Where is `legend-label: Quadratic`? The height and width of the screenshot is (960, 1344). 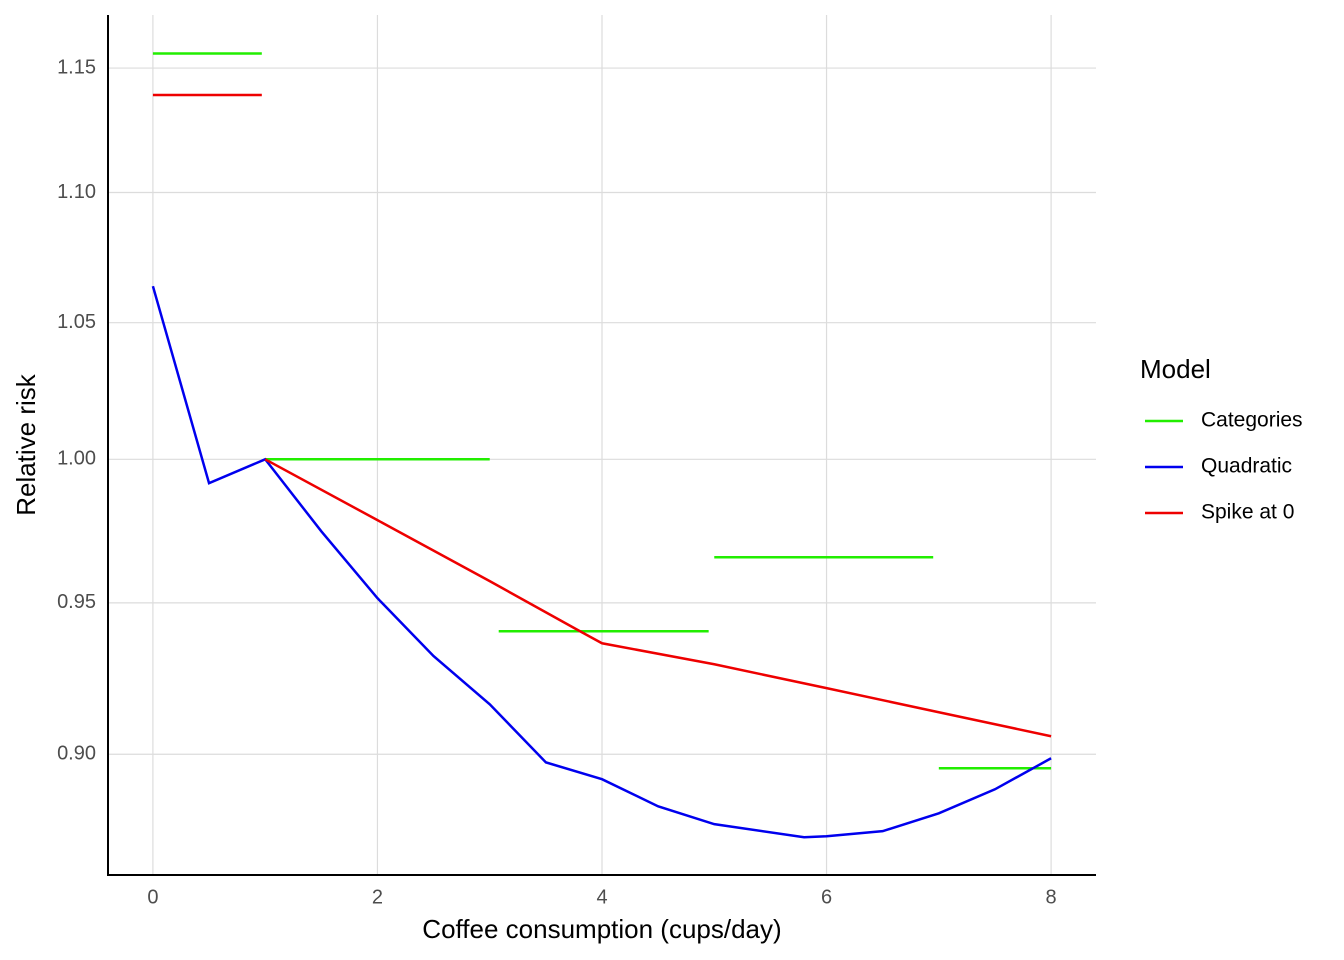 legend-label: Quadratic is located at coordinates (1246, 466).